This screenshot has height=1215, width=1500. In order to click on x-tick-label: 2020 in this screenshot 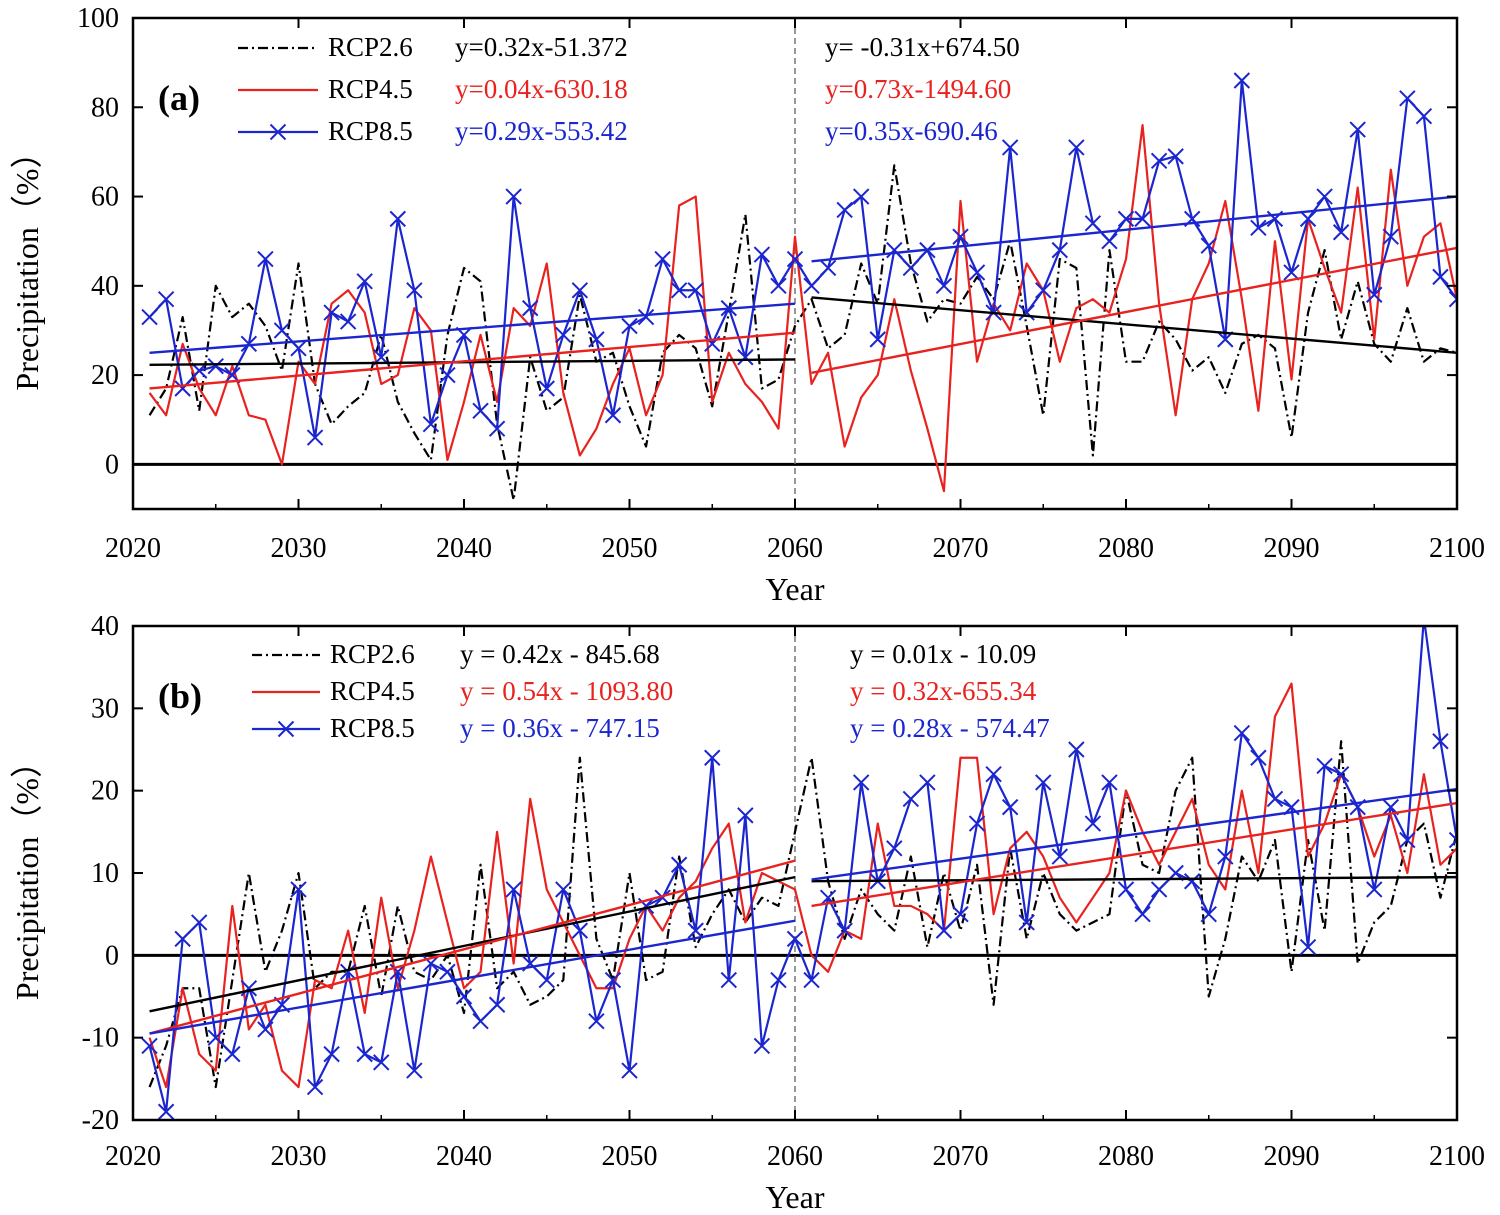, I will do `click(133, 1156)`.